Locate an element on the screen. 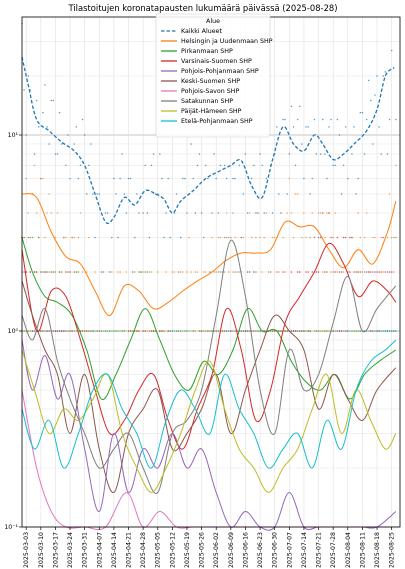  legend-label: Pohjois-Pohjanmaan SHP is located at coordinates (220, 71).